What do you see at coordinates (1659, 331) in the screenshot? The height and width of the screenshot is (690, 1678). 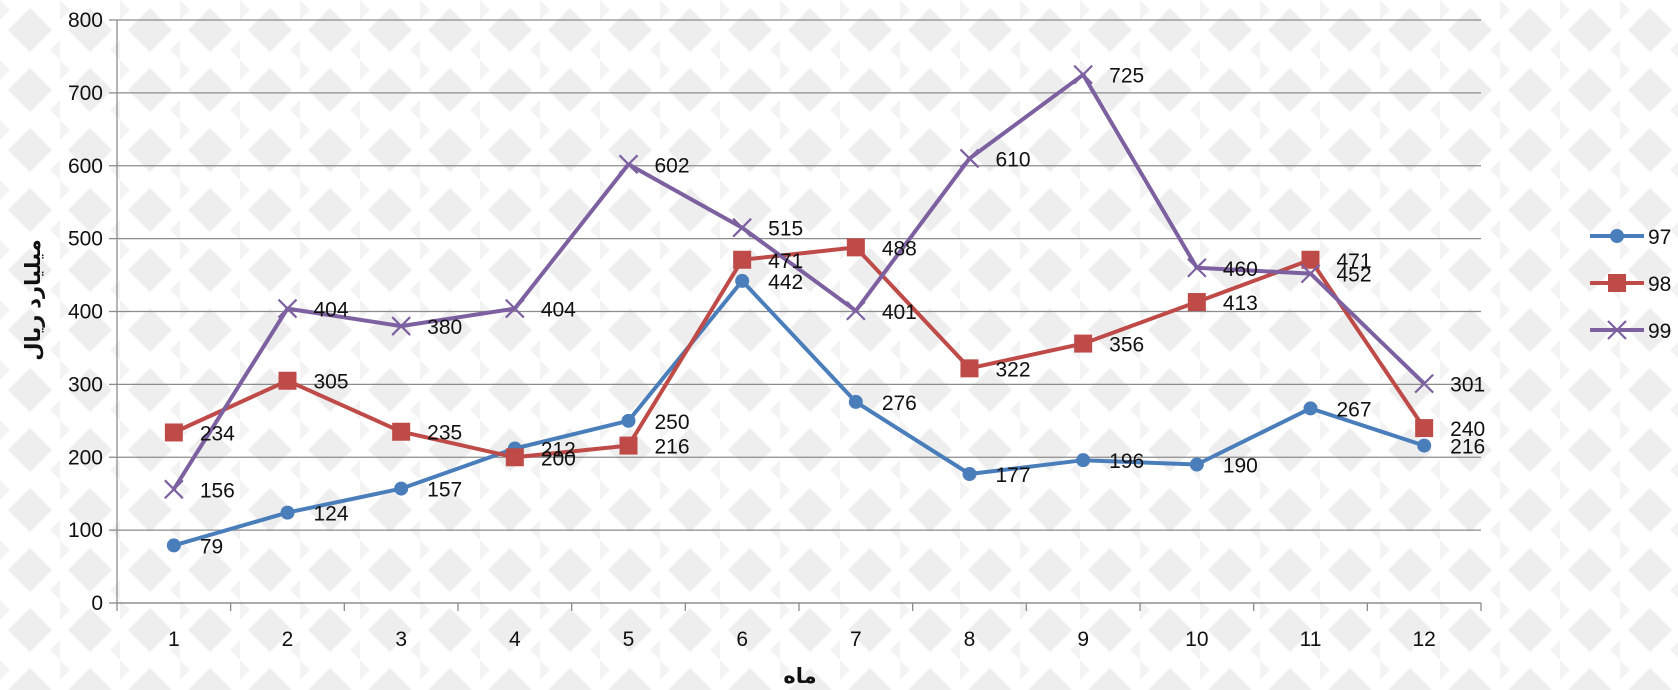 I see `legend-label-99: 99` at bounding box center [1659, 331].